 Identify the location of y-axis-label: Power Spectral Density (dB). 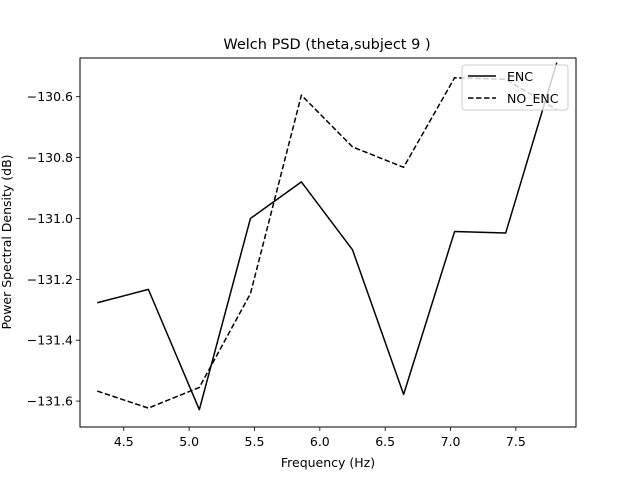
(7, 241).